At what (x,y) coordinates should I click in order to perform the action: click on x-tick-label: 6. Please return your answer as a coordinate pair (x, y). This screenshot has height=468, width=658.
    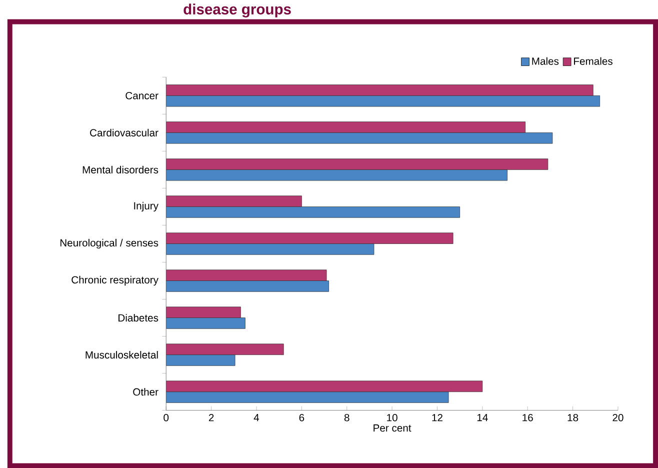
    Looking at the image, I should click on (301, 418).